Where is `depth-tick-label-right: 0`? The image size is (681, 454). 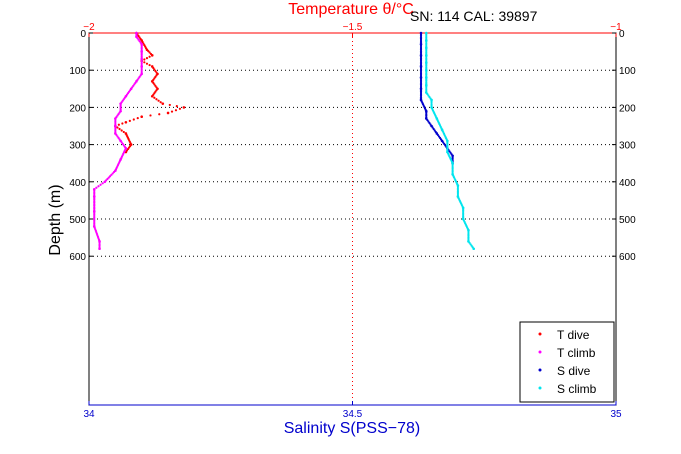
depth-tick-label-right: 0 is located at coordinates (622, 34).